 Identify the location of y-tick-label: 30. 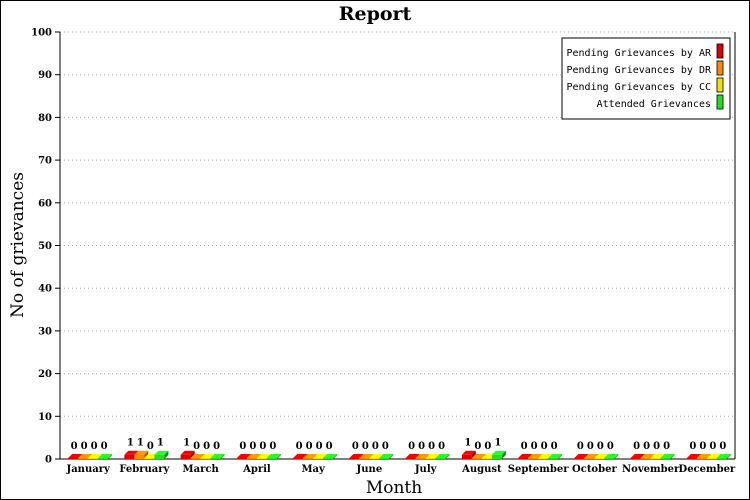
(45, 331).